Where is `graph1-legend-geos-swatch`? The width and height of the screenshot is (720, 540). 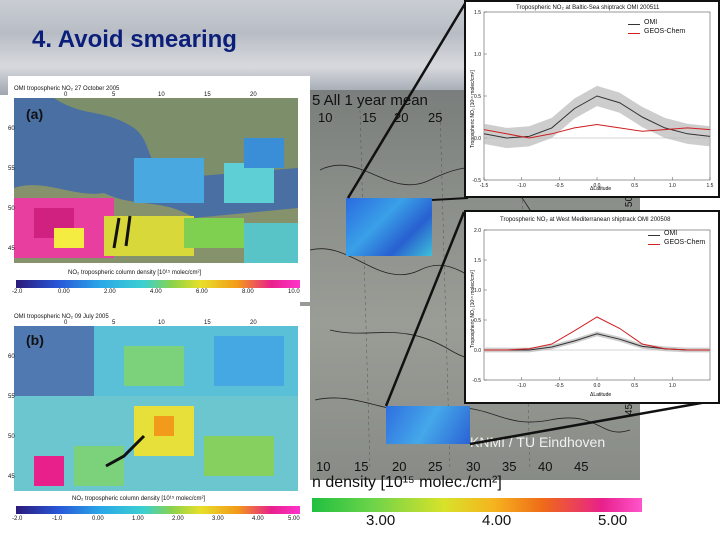 graph1-legend-geos-swatch is located at coordinates (634, 33).